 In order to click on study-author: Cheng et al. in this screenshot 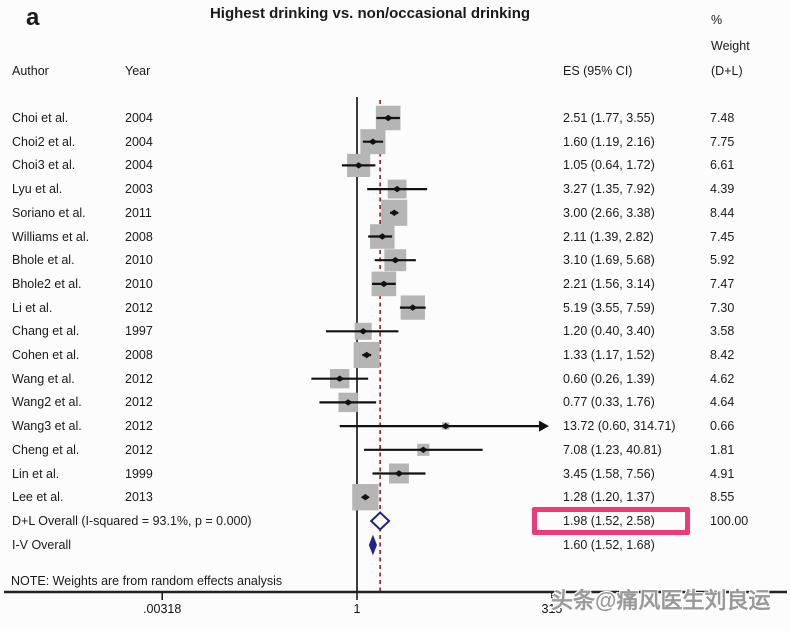, I will do `click(46, 449)`.